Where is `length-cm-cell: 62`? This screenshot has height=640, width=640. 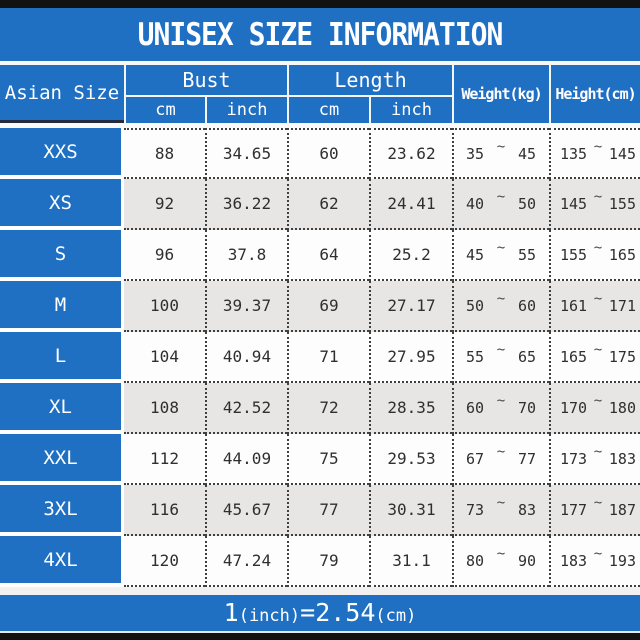
length-cm-cell: 62 is located at coordinates (328, 204).